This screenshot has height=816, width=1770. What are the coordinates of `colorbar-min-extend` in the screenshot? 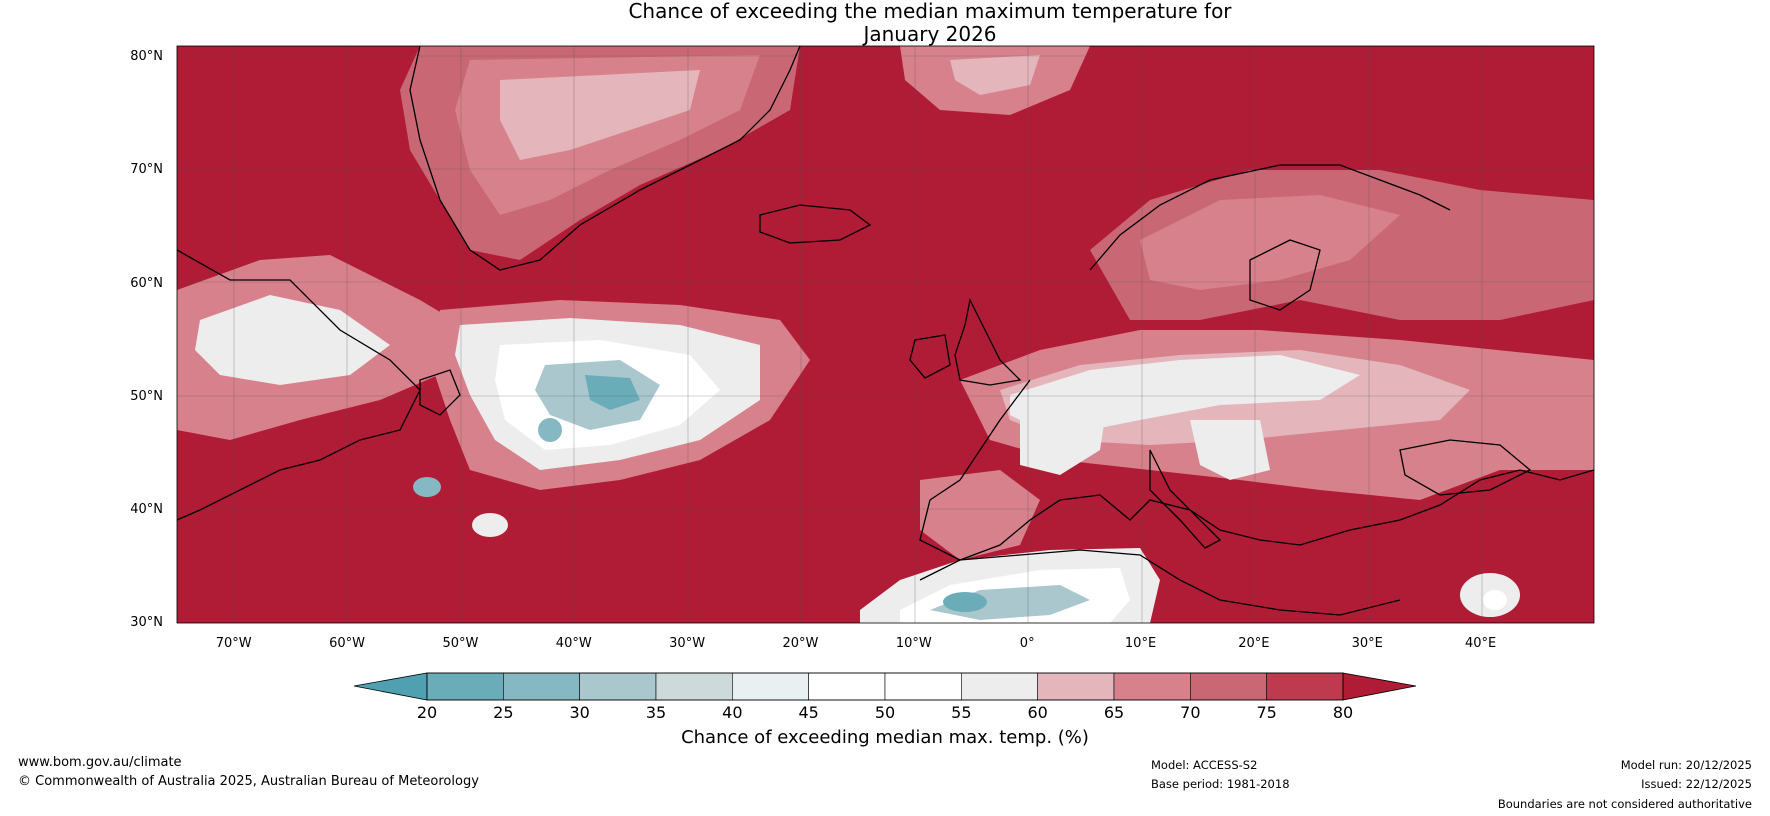 It's located at (390, 686).